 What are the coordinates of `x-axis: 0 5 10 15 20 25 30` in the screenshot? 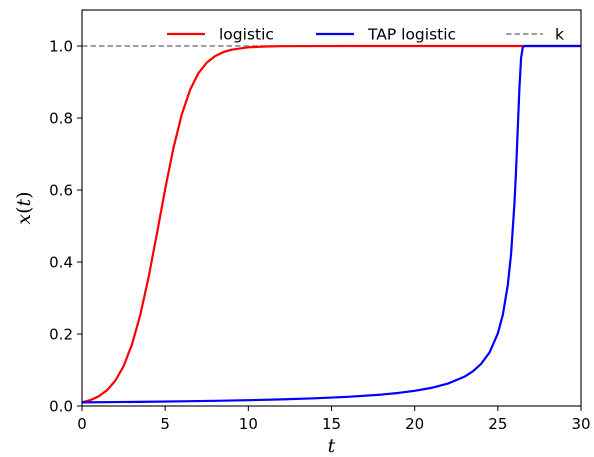 It's located at (334, 419).